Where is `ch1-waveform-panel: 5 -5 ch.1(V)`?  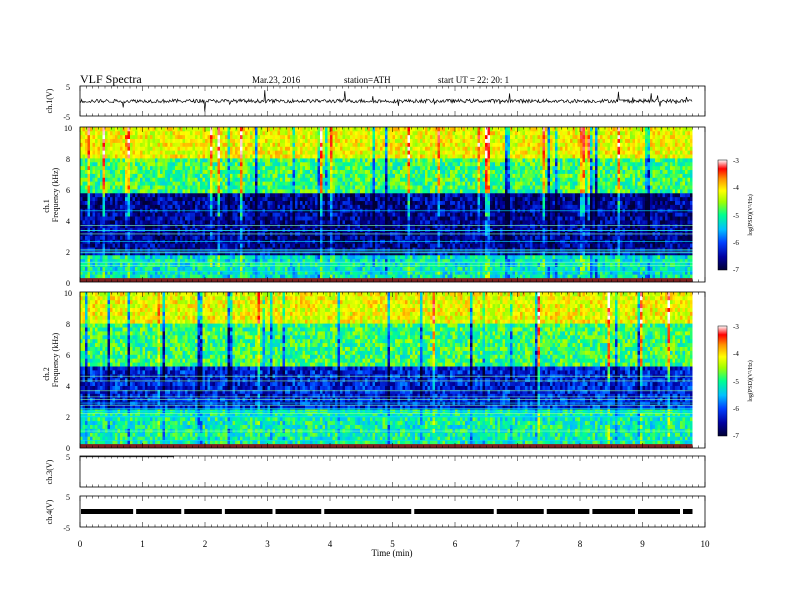
ch1-waveform-panel: 5 -5 ch.1(V) is located at coordinates (375, 102).